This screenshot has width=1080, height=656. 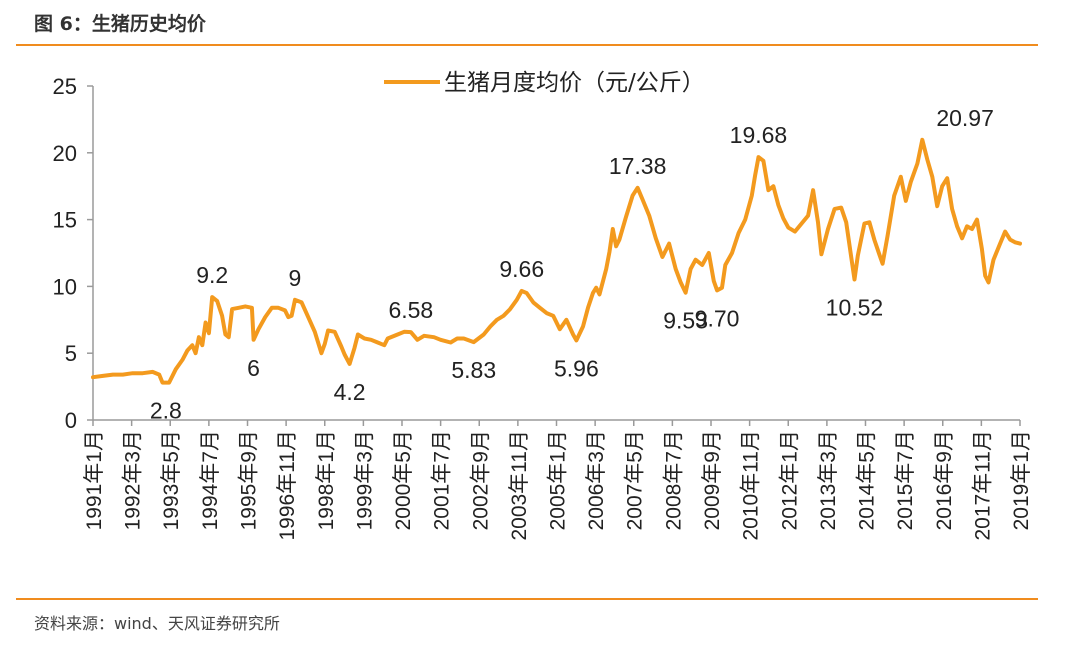 What do you see at coordinates (71, 420) in the screenshot?
I see `y-tick-label: 0` at bounding box center [71, 420].